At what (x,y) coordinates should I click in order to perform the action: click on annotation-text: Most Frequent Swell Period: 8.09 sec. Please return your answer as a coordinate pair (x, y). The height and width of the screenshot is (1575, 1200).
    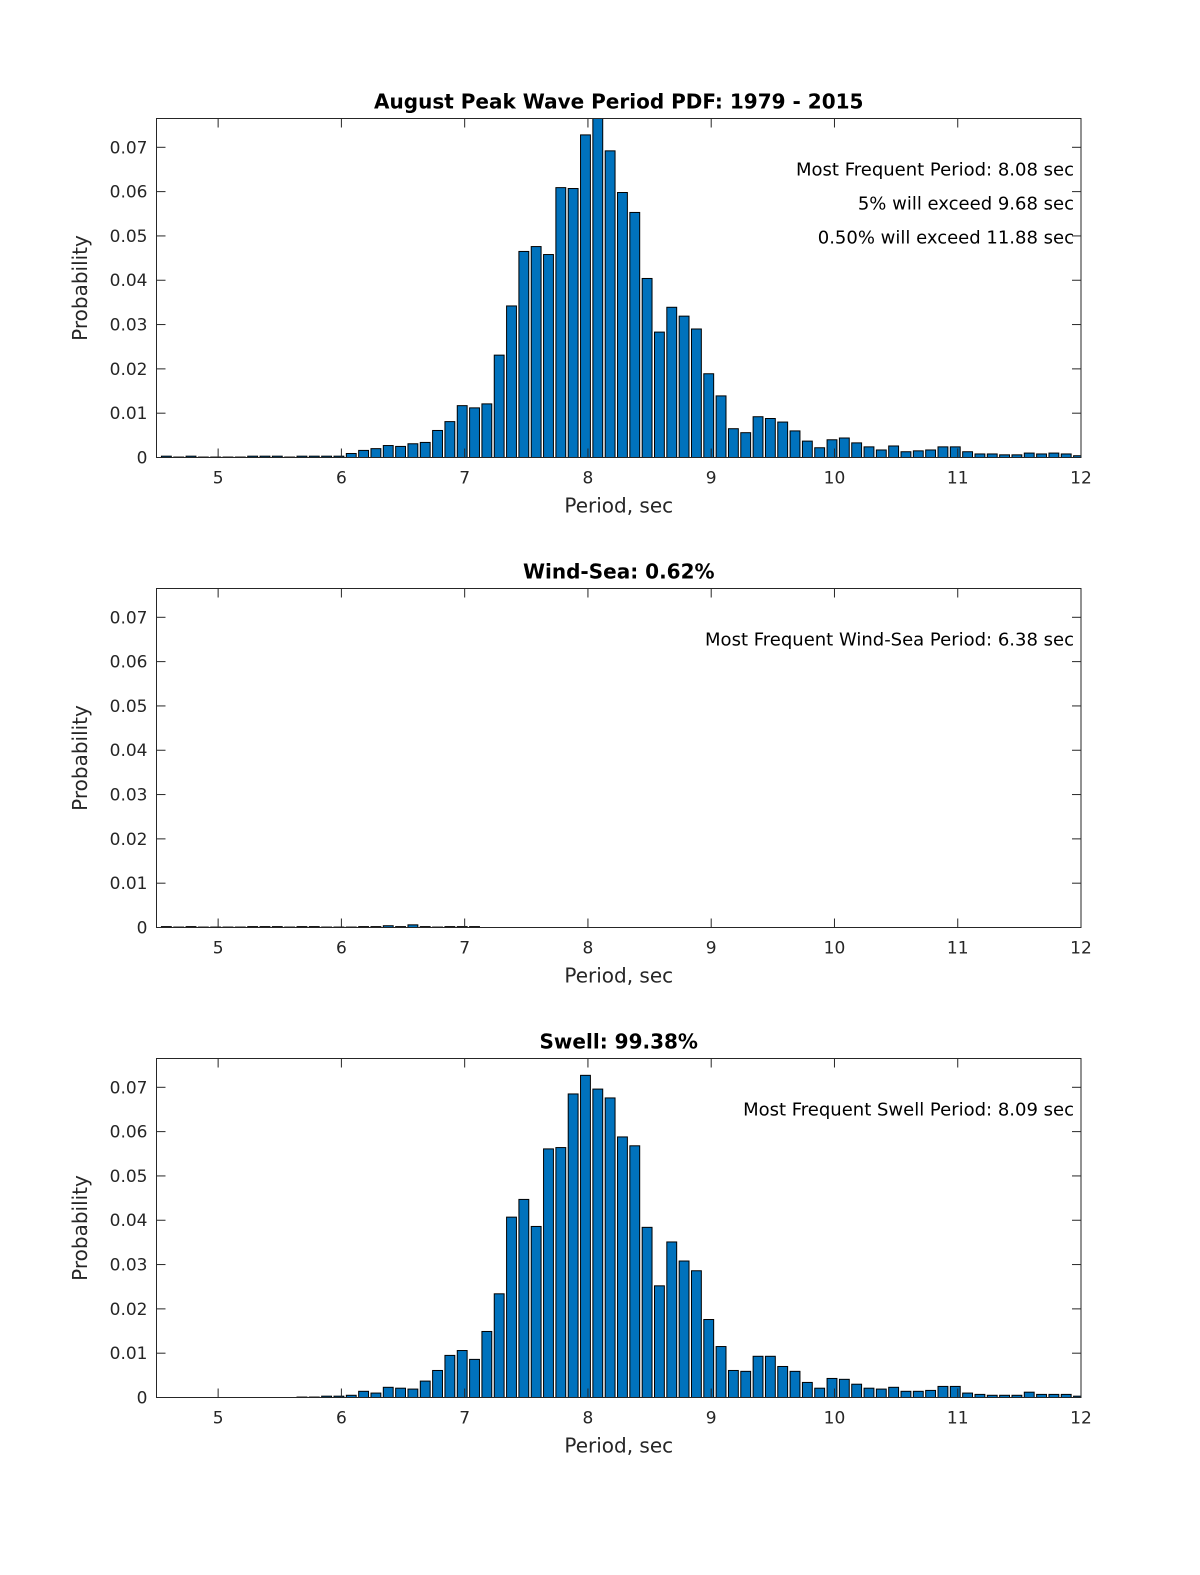
    Looking at the image, I should click on (908, 1110).